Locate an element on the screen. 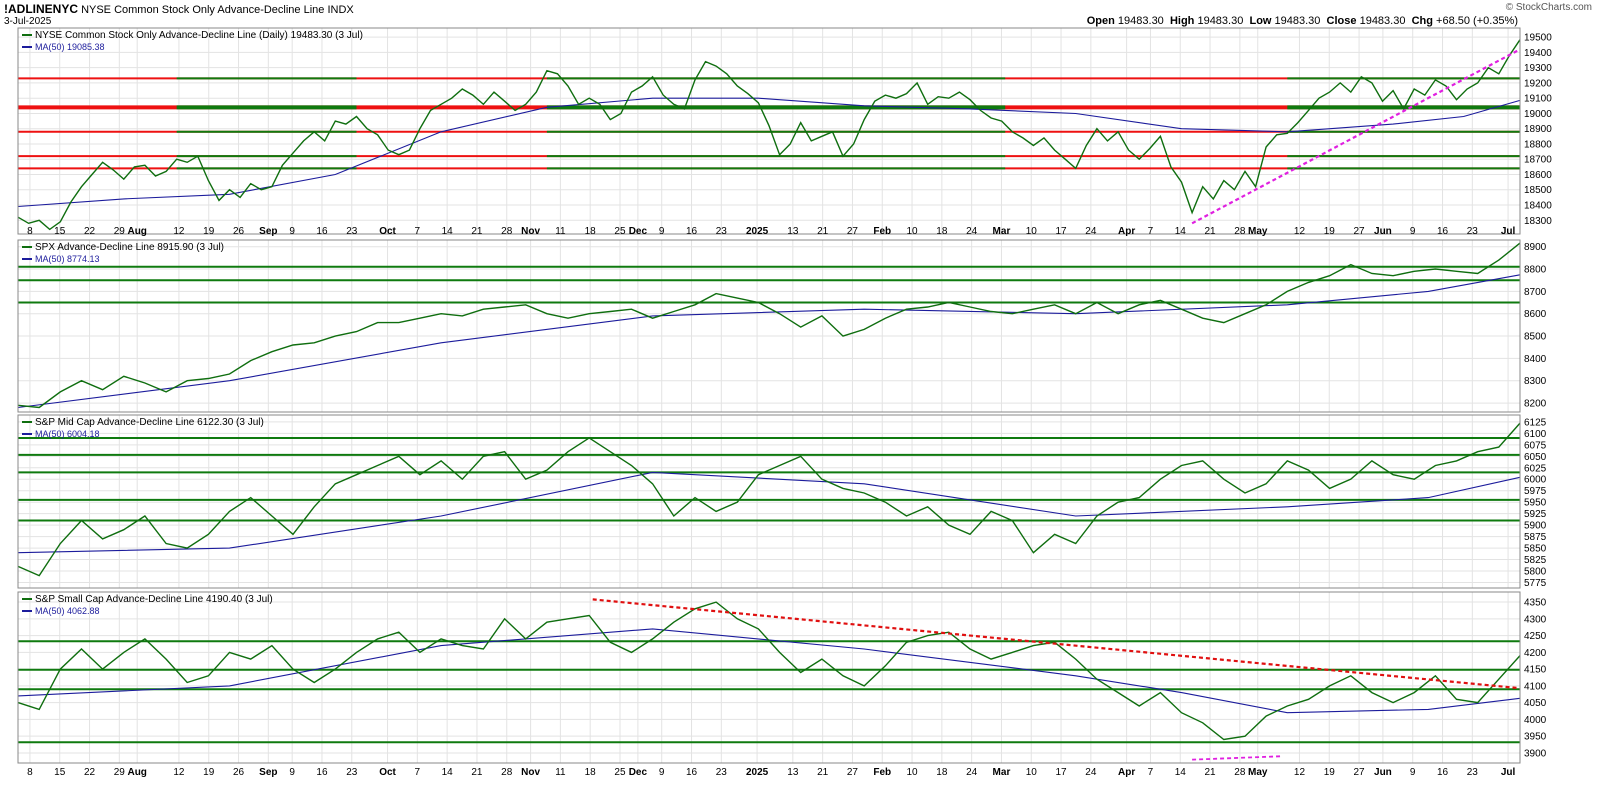 This screenshot has width=1600, height=800. x-tick-label: May is located at coordinates (1258, 231).